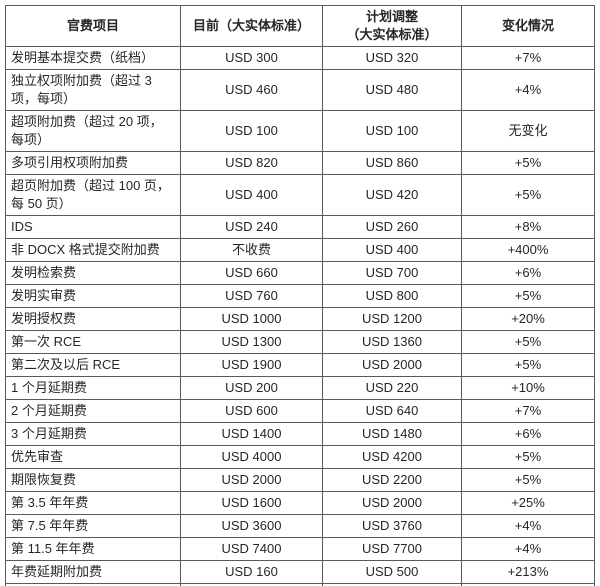 This screenshot has width=600, height=586. Describe the element at coordinates (392, 480) in the screenshot. I see `planned-fee-cell: USD 2200` at that location.